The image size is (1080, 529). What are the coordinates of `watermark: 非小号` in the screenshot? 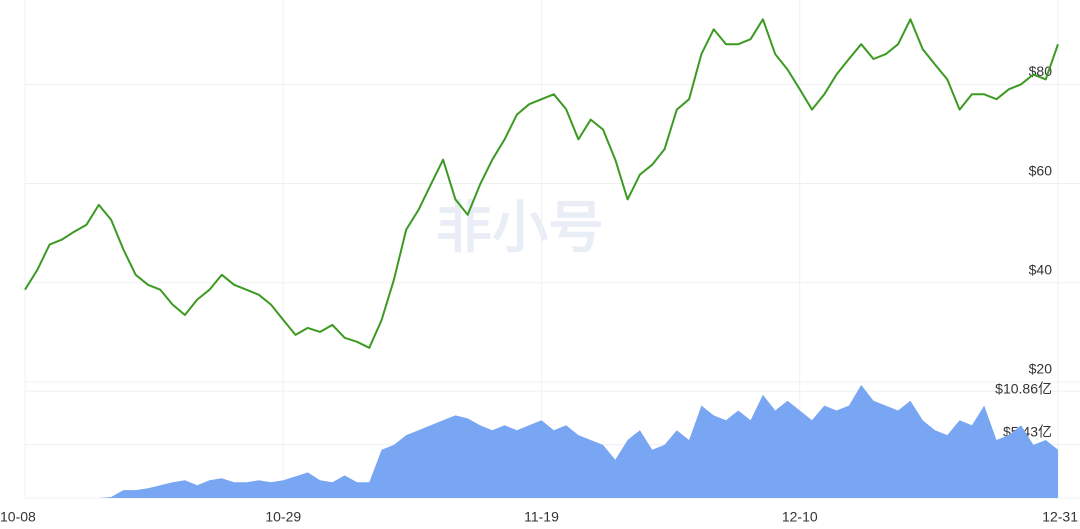 It's located at (520, 227).